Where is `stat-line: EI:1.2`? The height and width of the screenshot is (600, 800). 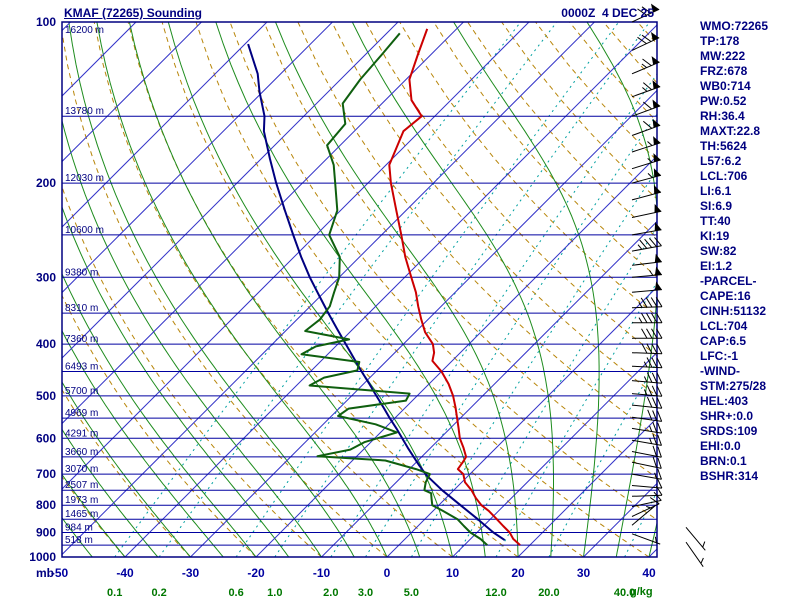
stat-line: EI:1.2 is located at coordinates (716, 266).